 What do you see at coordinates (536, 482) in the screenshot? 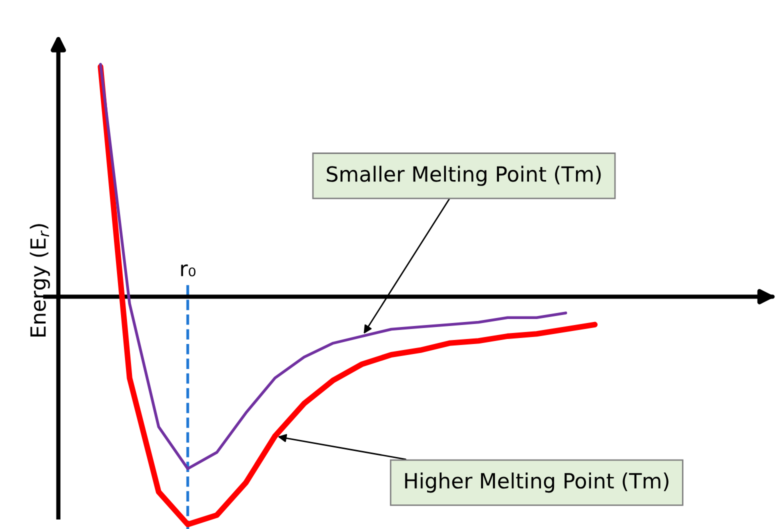
I see `annotation: Higher Melting Point (Tm)` at bounding box center [536, 482].